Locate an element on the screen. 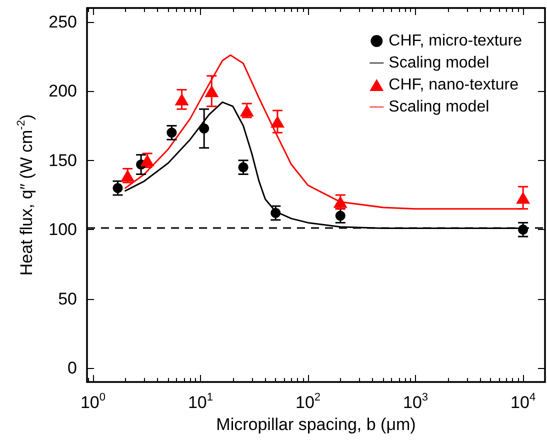  y-tick-label: 50 is located at coordinates (67, 298).